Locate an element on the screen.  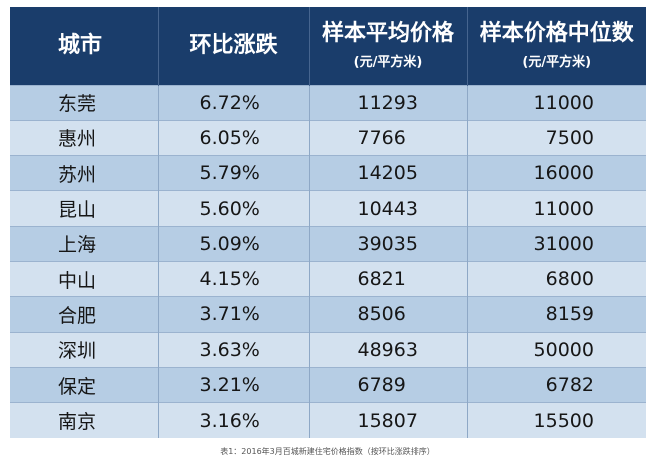
cell-median-price: 31000 is located at coordinates (556, 243).